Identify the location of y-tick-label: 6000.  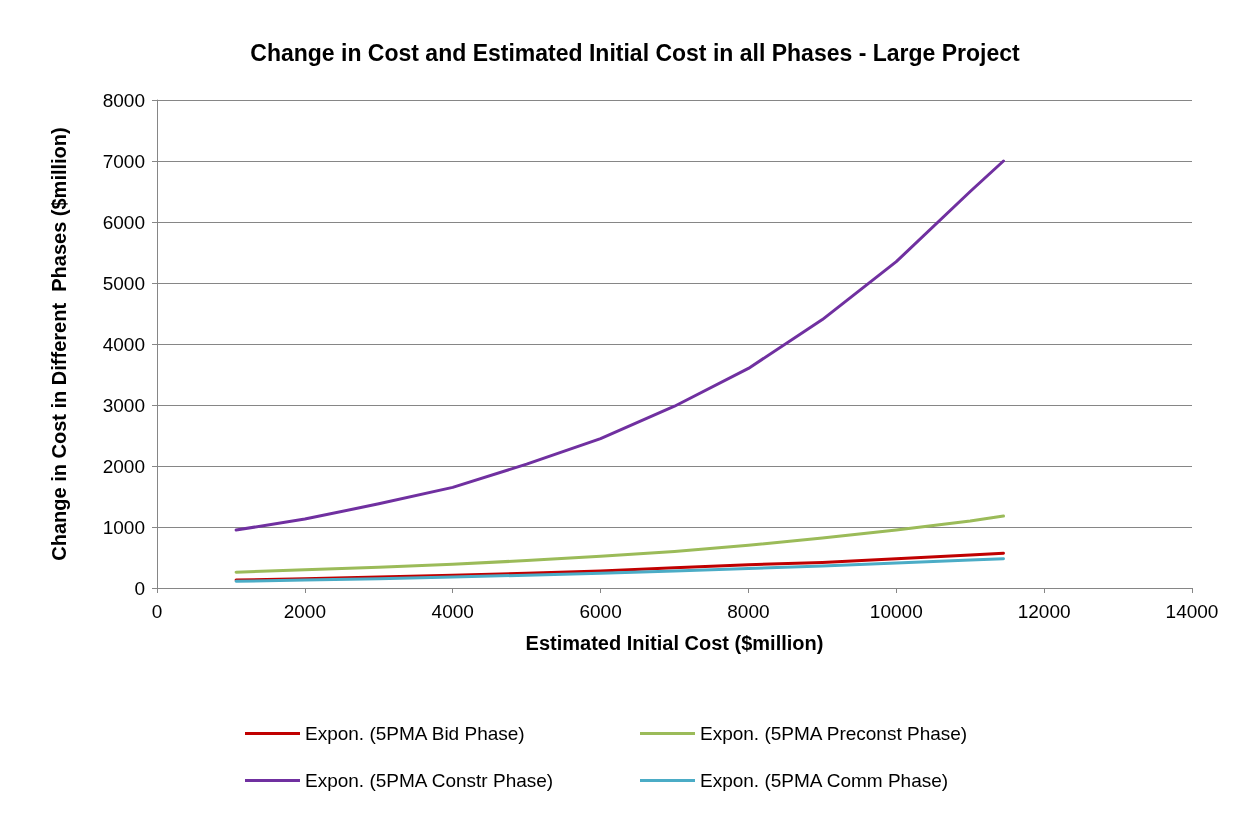
(123, 222).